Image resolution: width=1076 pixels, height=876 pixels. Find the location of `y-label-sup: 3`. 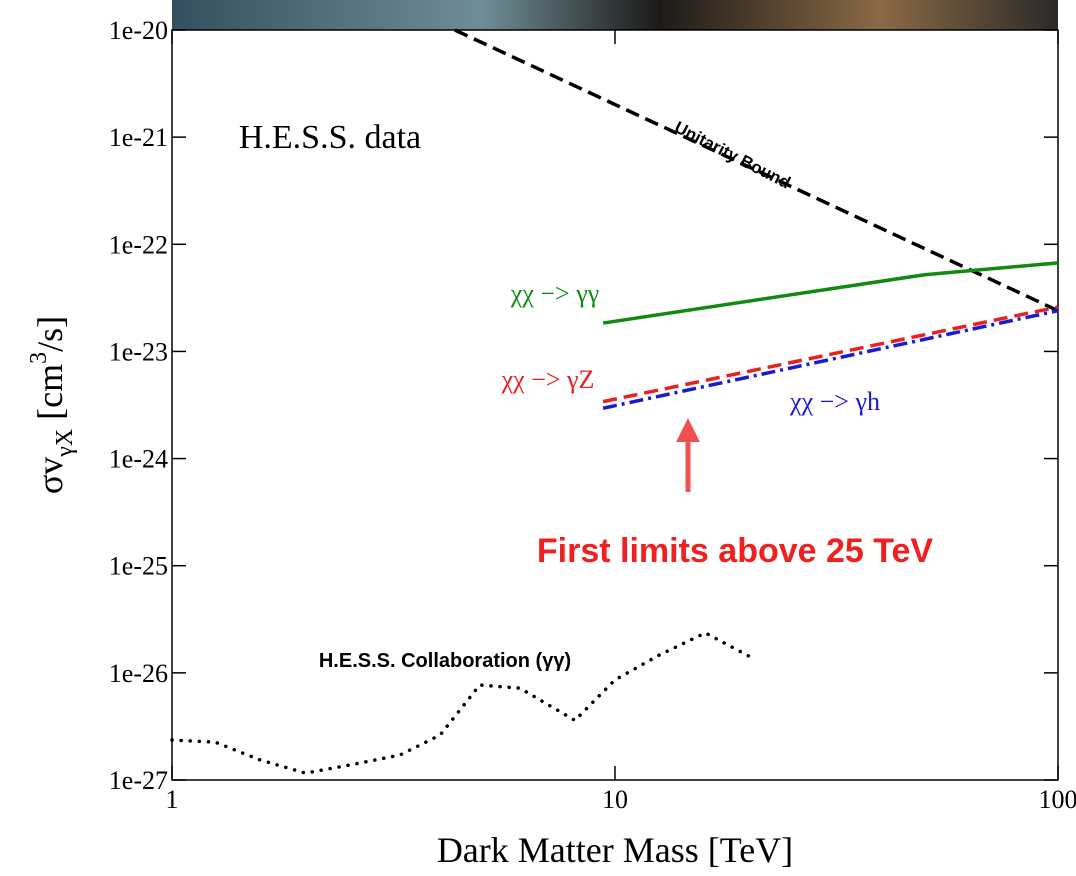

y-label-sup: 3 is located at coordinates (39, 358).